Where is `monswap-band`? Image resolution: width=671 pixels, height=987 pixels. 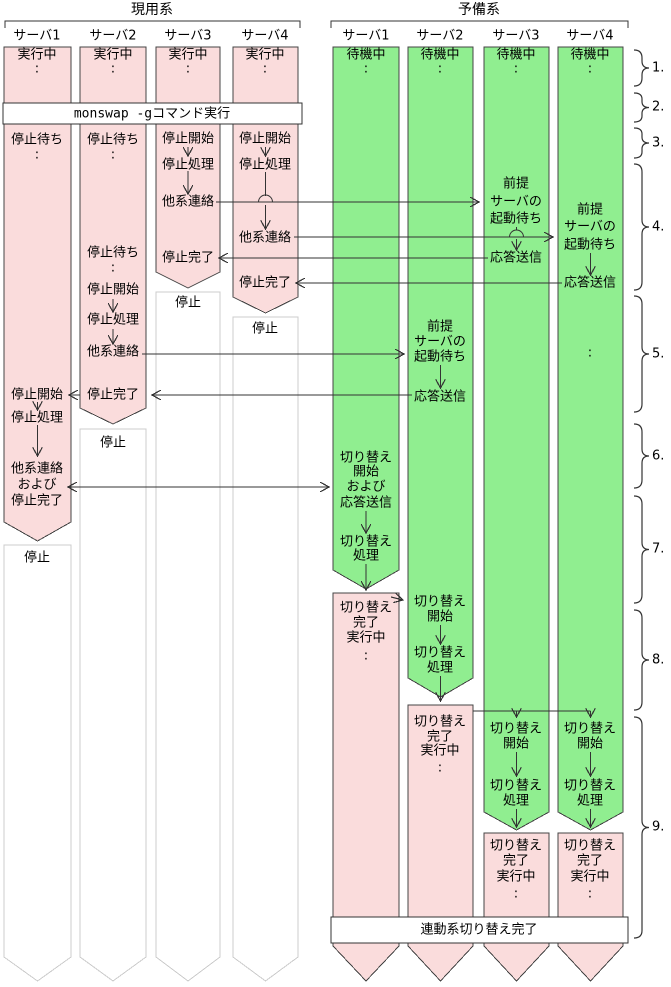 monswap-band is located at coordinates (152, 113).